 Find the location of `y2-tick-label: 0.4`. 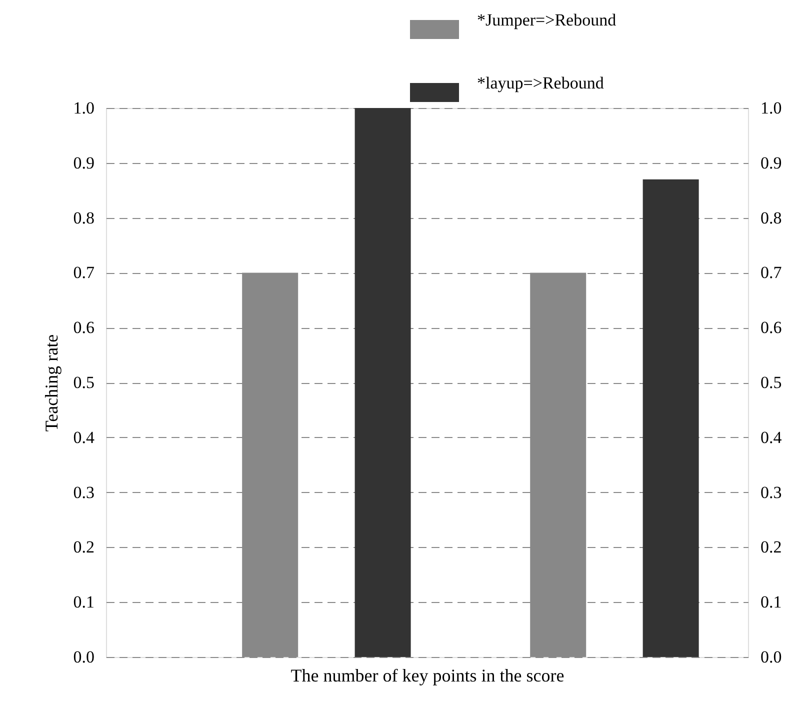

y2-tick-label: 0.4 is located at coordinates (771, 437).